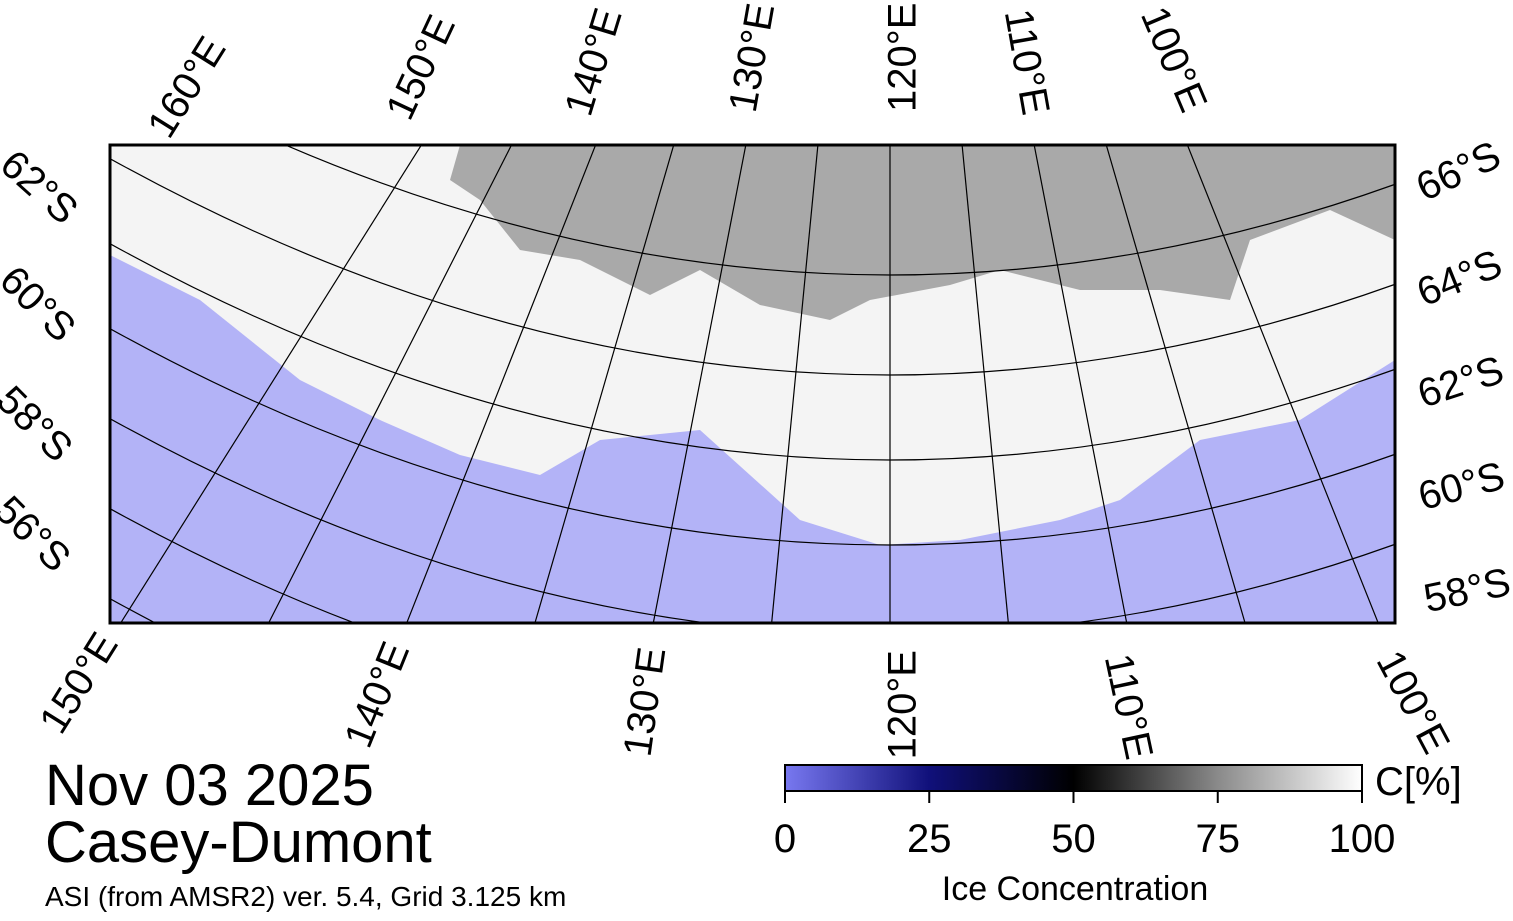 The width and height of the screenshot is (1513, 921). Describe the element at coordinates (39, 534) in the screenshot. I see `graticule-label: 56°S` at that location.